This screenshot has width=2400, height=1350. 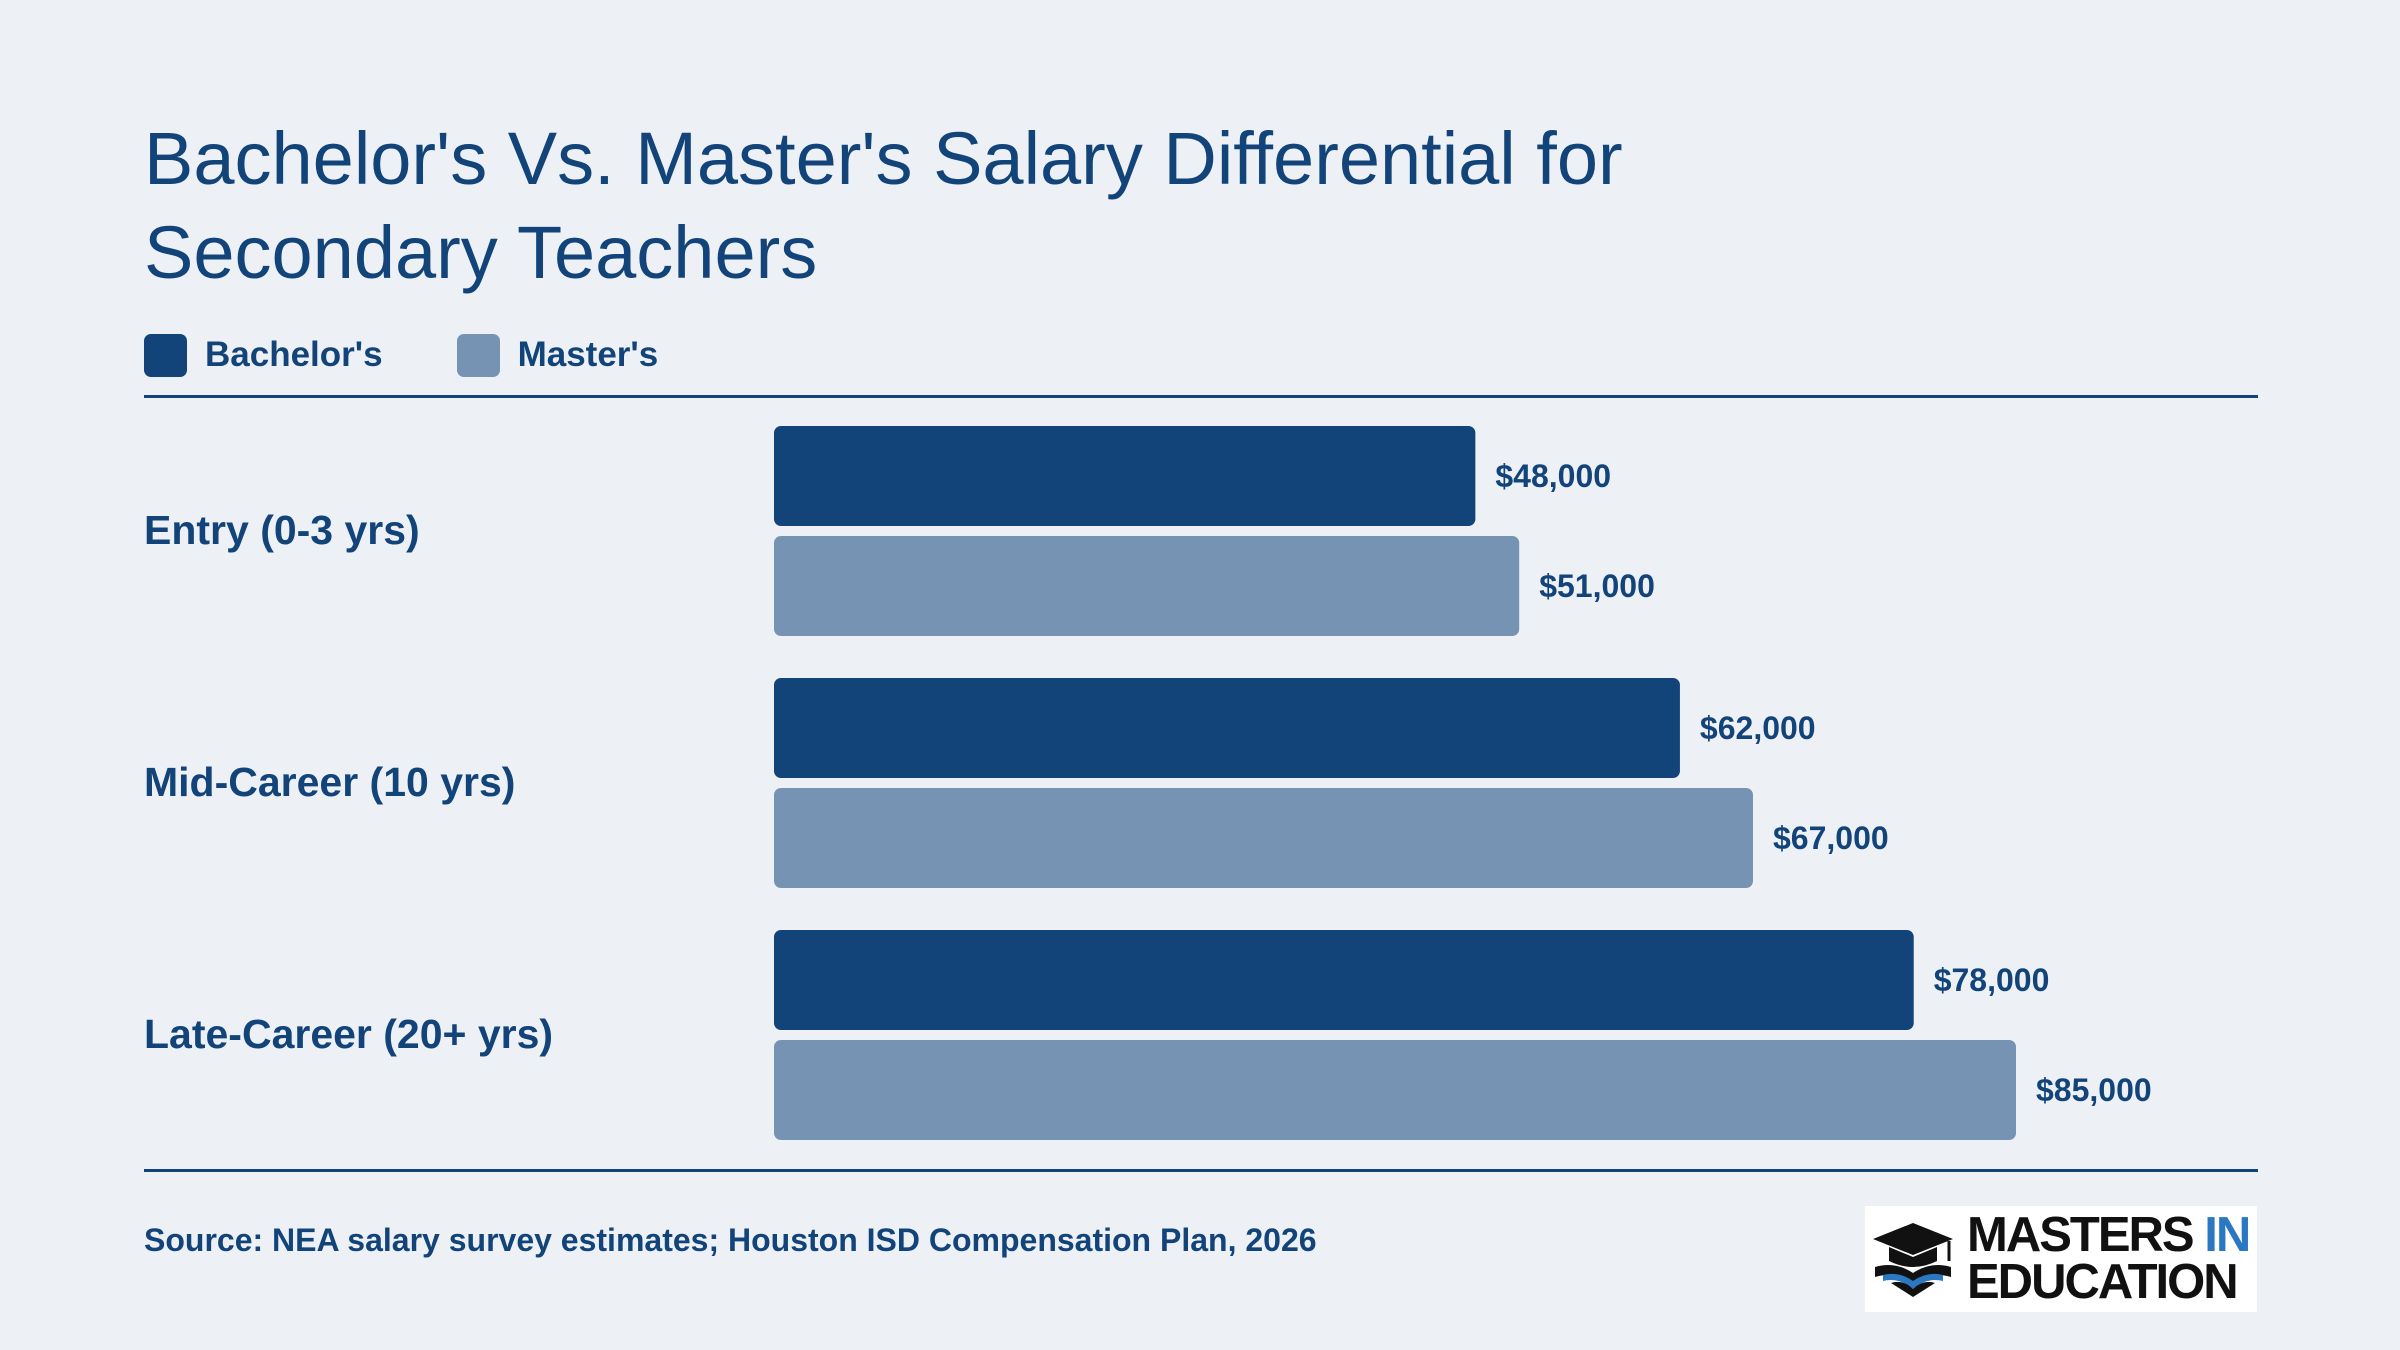 I want to click on legend-label-masters: Master's, so click(x=588, y=354).